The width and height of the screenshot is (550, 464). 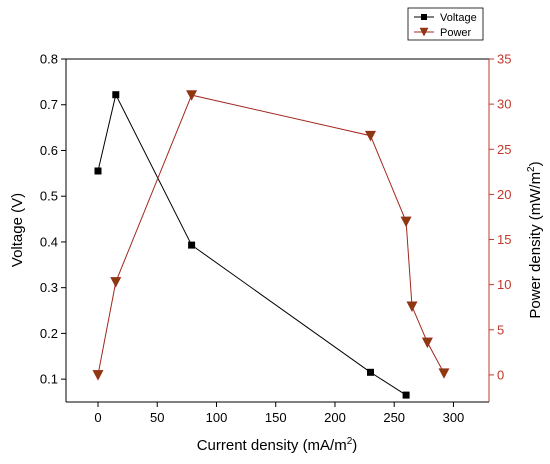 I want to click on y-right-tick-label: 30, so click(x=504, y=104).